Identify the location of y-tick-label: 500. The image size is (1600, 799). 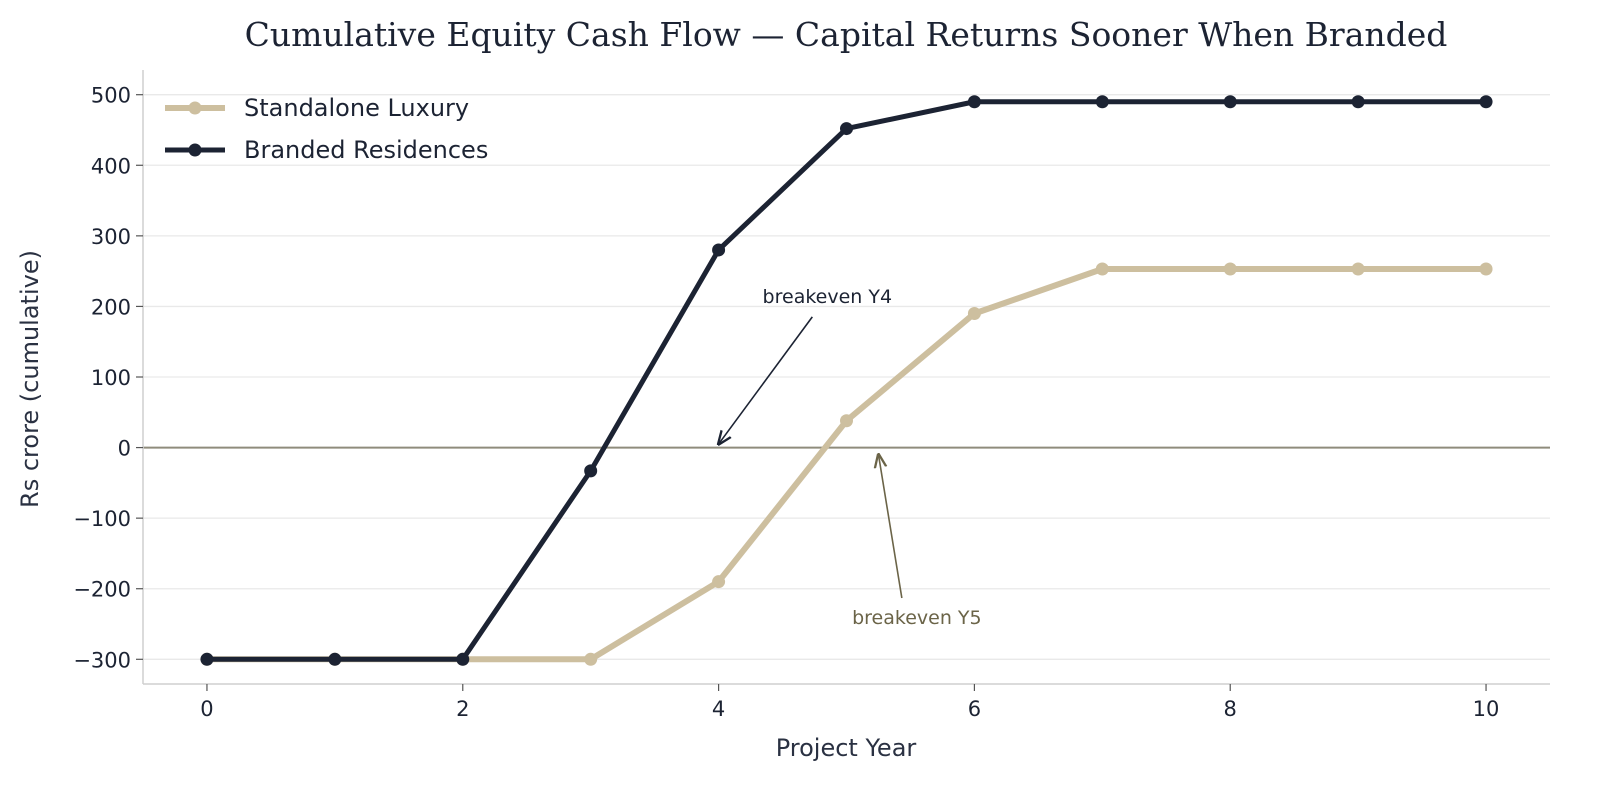
(111, 96).